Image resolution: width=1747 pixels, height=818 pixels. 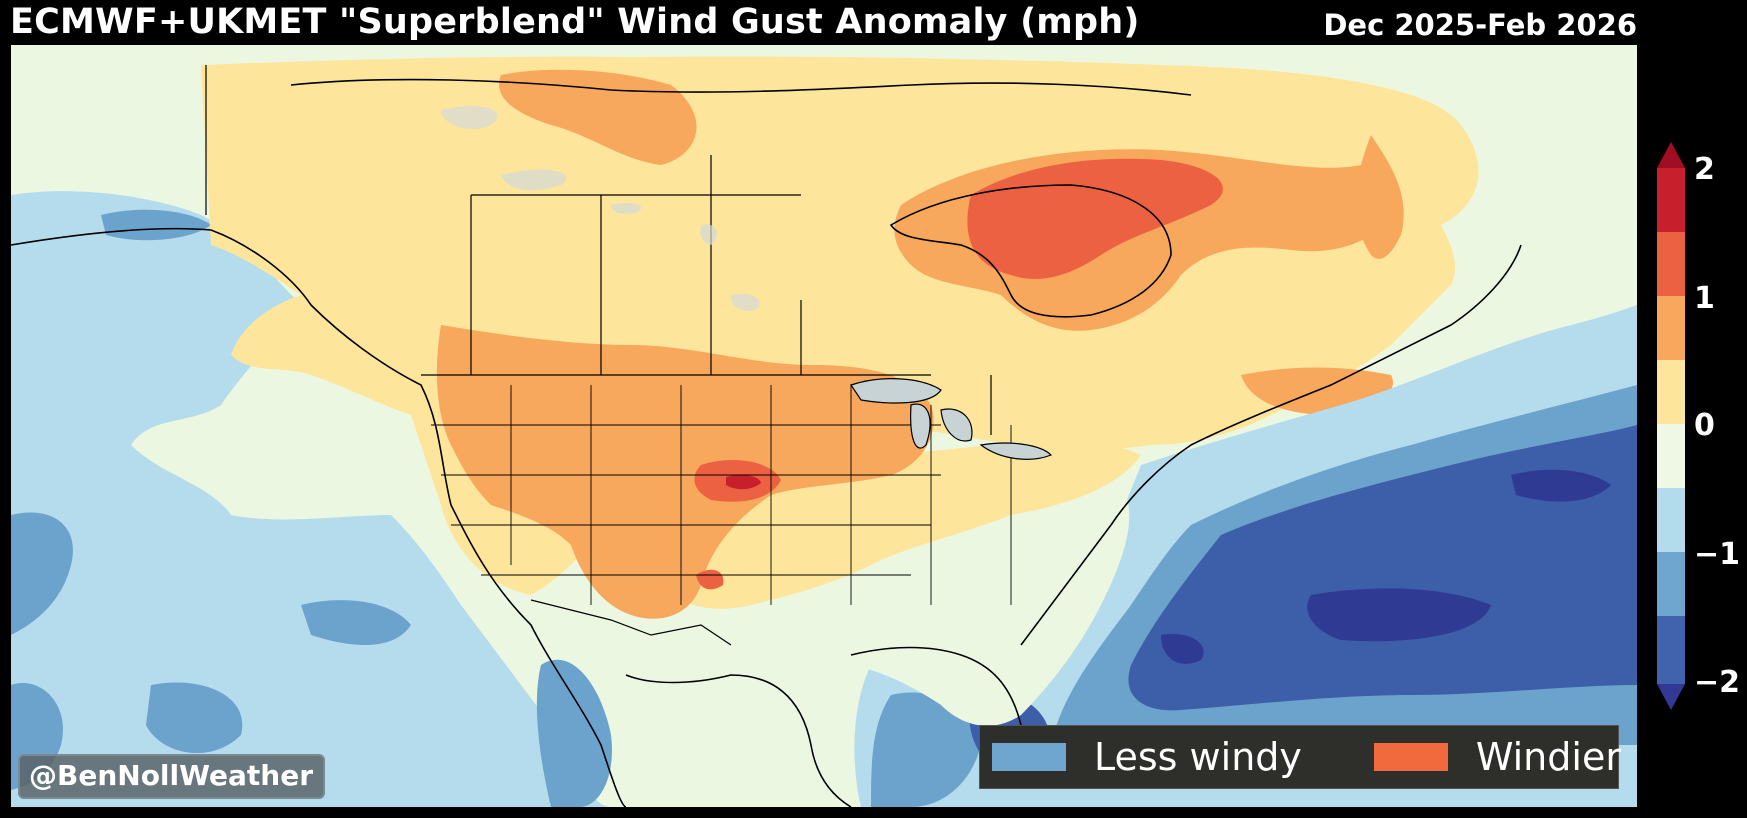 I want to click on colorbar, so click(x=1671, y=426).